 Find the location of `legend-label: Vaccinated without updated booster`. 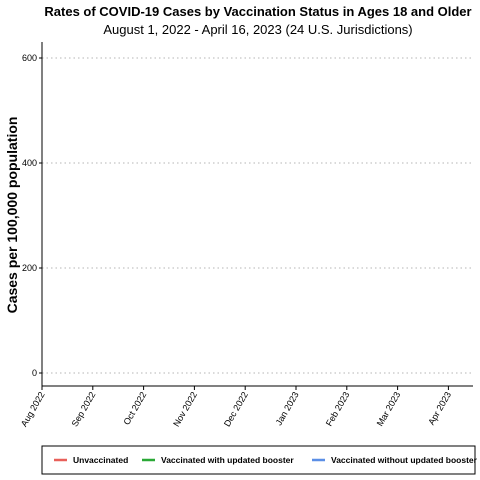

legend-label: Vaccinated without updated booster is located at coordinates (404, 460).